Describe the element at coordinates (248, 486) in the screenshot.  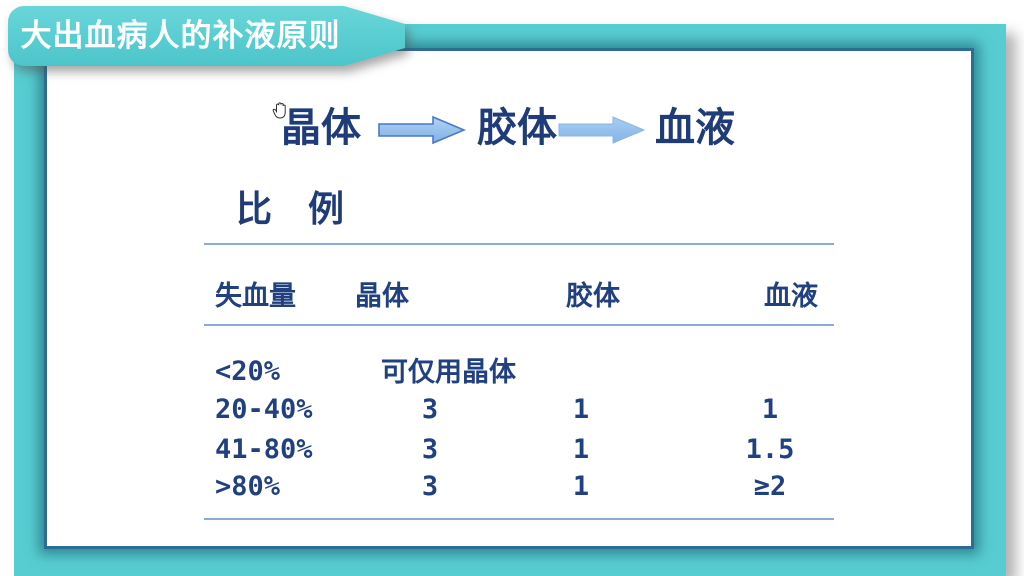
I see `cell-loss: >80%` at that location.